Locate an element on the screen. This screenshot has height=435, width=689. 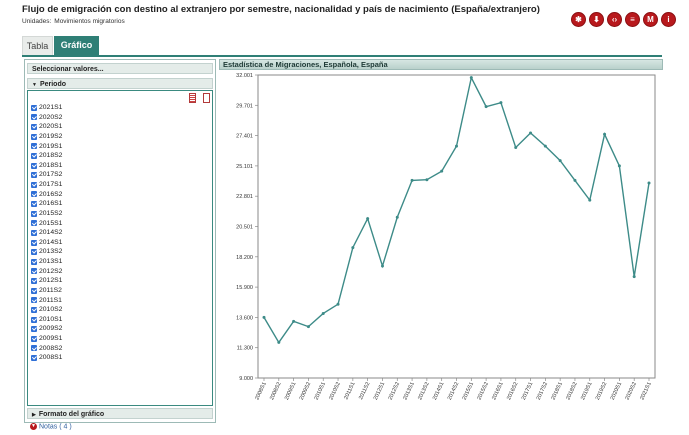
period-item: 2020S1 is located at coordinates (91, 127).